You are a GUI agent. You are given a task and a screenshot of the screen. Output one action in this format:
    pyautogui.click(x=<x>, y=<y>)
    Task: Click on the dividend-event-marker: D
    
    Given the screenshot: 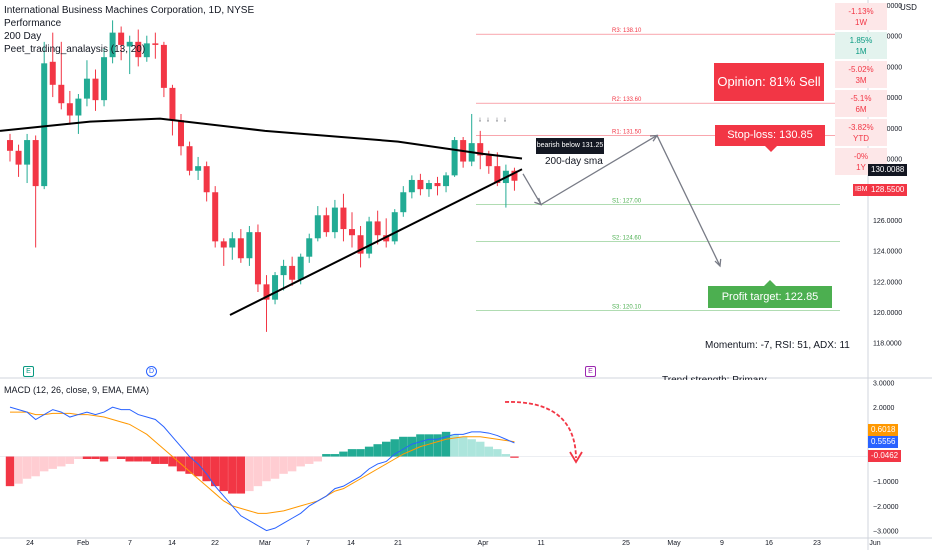 What is the action you would take?
    pyautogui.click(x=151, y=371)
    